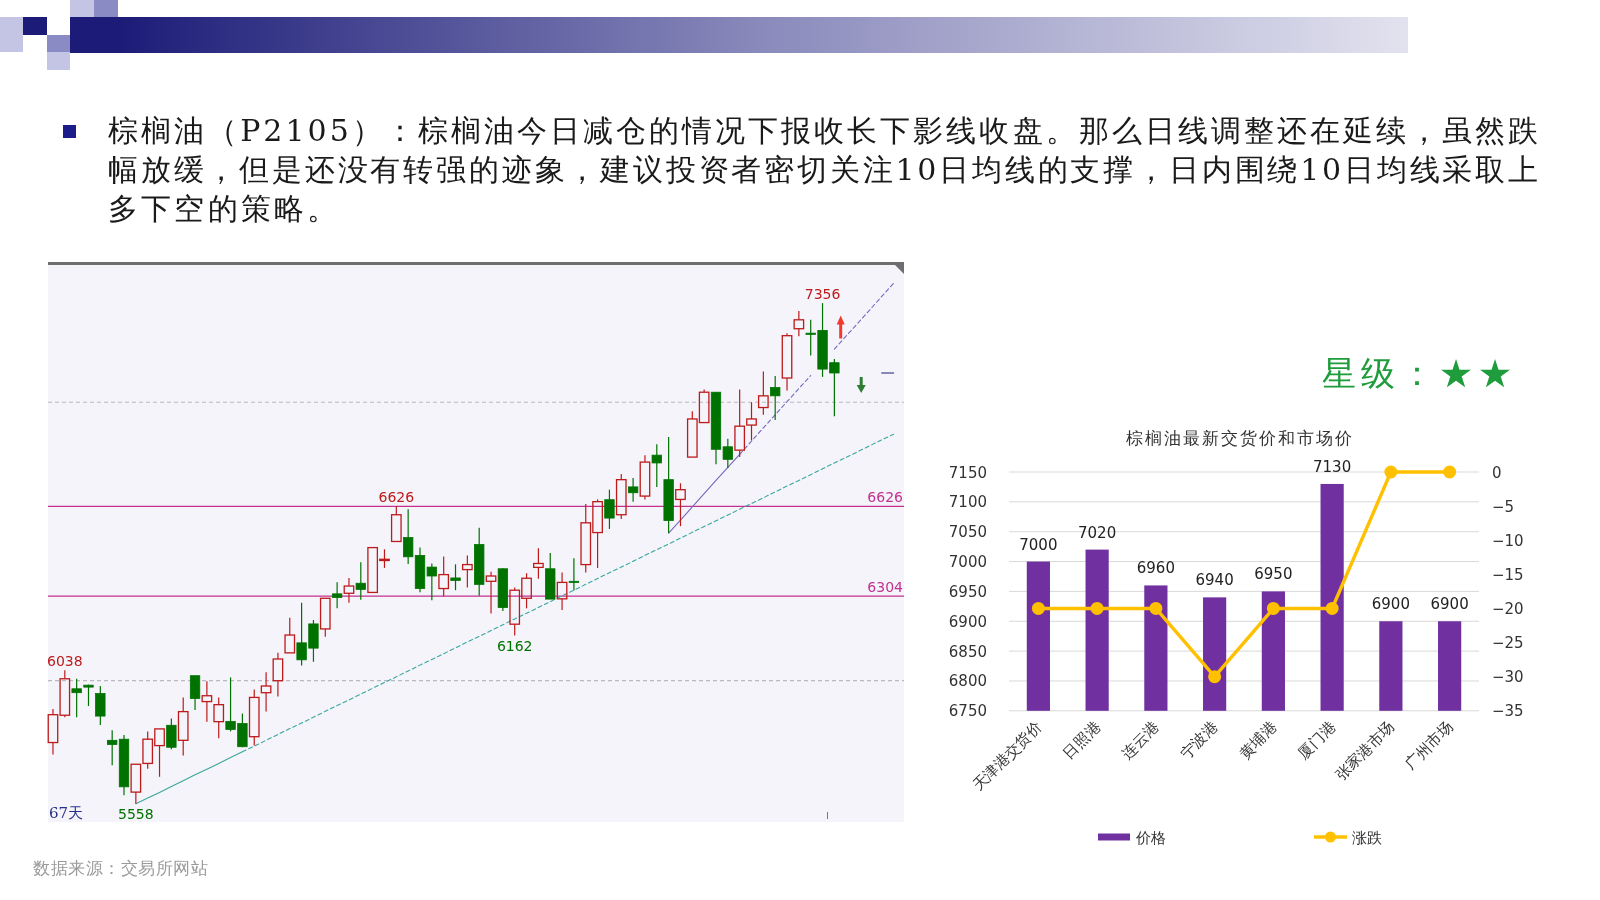  I want to click on y-tick-label: 6800, so click(967, 681).